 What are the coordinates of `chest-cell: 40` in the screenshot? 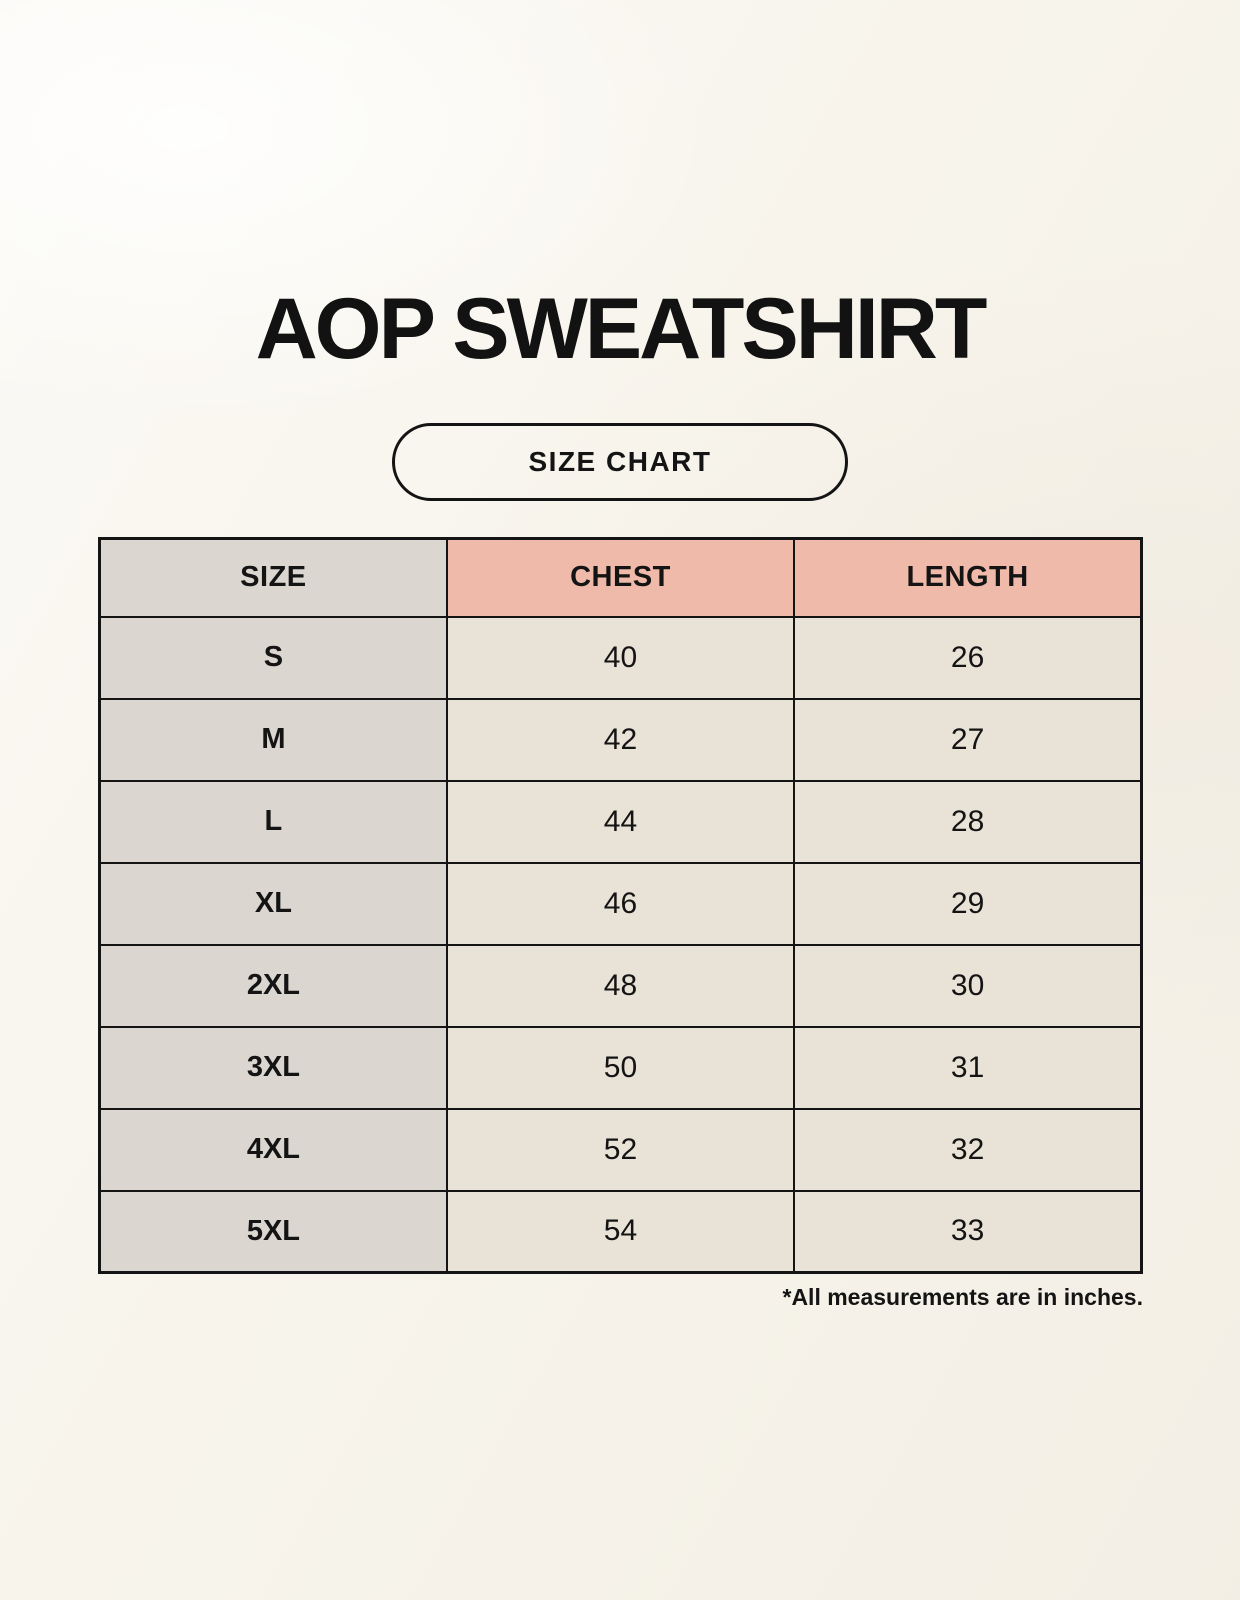 It's located at (620, 657).